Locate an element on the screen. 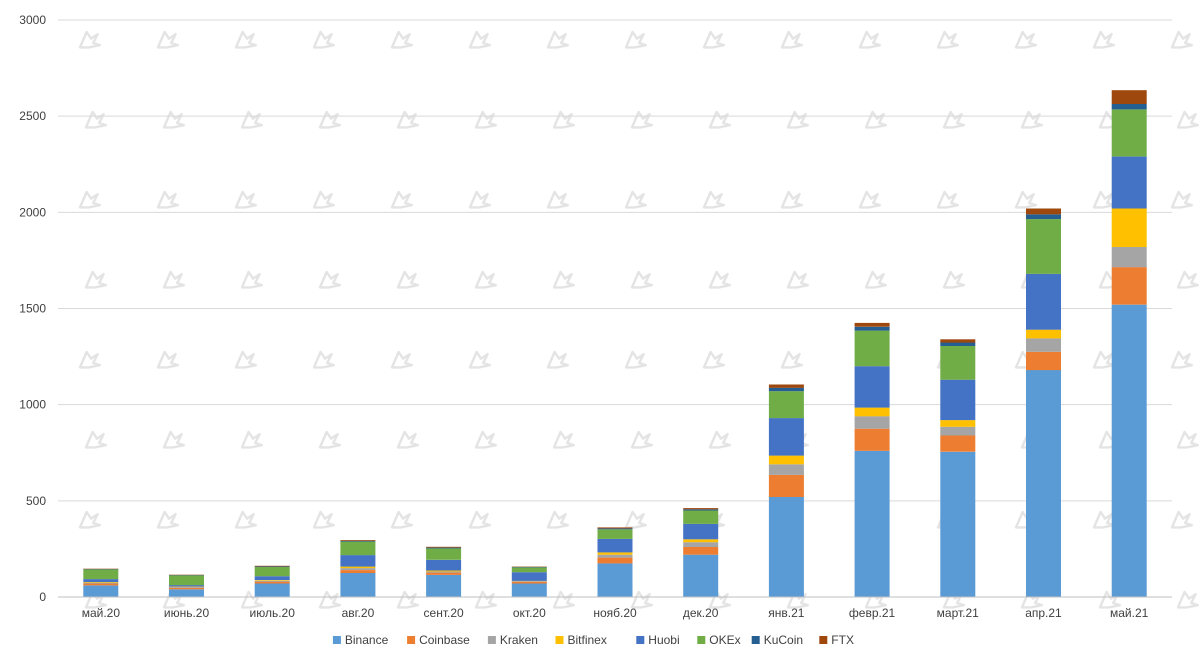  legend-item: Huobi is located at coordinates (658, 640).